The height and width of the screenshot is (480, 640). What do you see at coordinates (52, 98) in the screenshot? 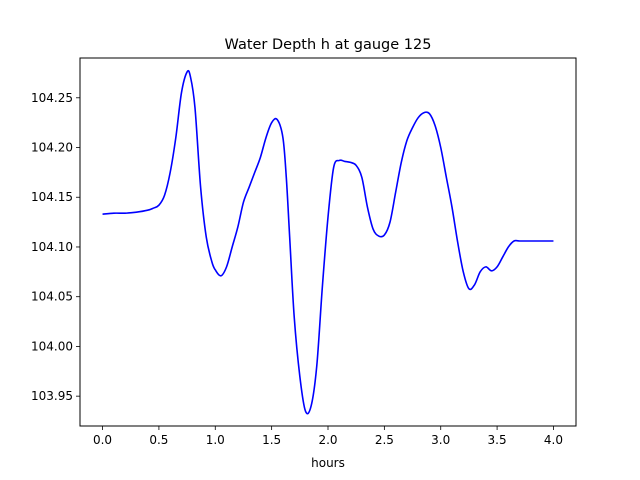
I see `y-tick-label: 104.25` at bounding box center [52, 98].